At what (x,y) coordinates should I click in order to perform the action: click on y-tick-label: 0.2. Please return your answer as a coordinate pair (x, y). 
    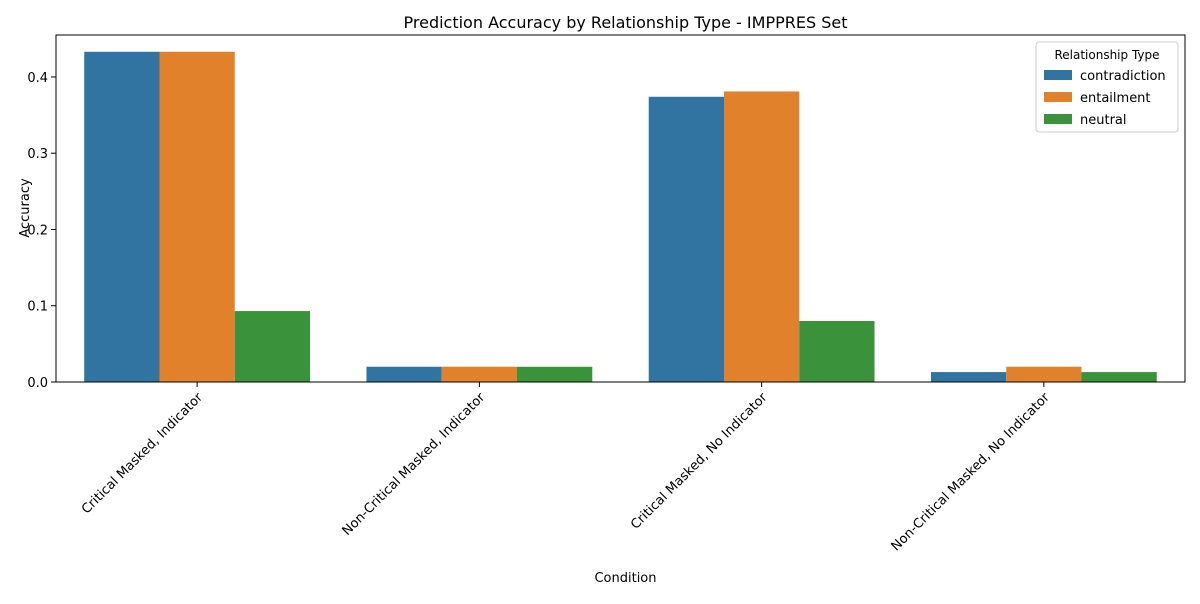
    Looking at the image, I should click on (37, 230).